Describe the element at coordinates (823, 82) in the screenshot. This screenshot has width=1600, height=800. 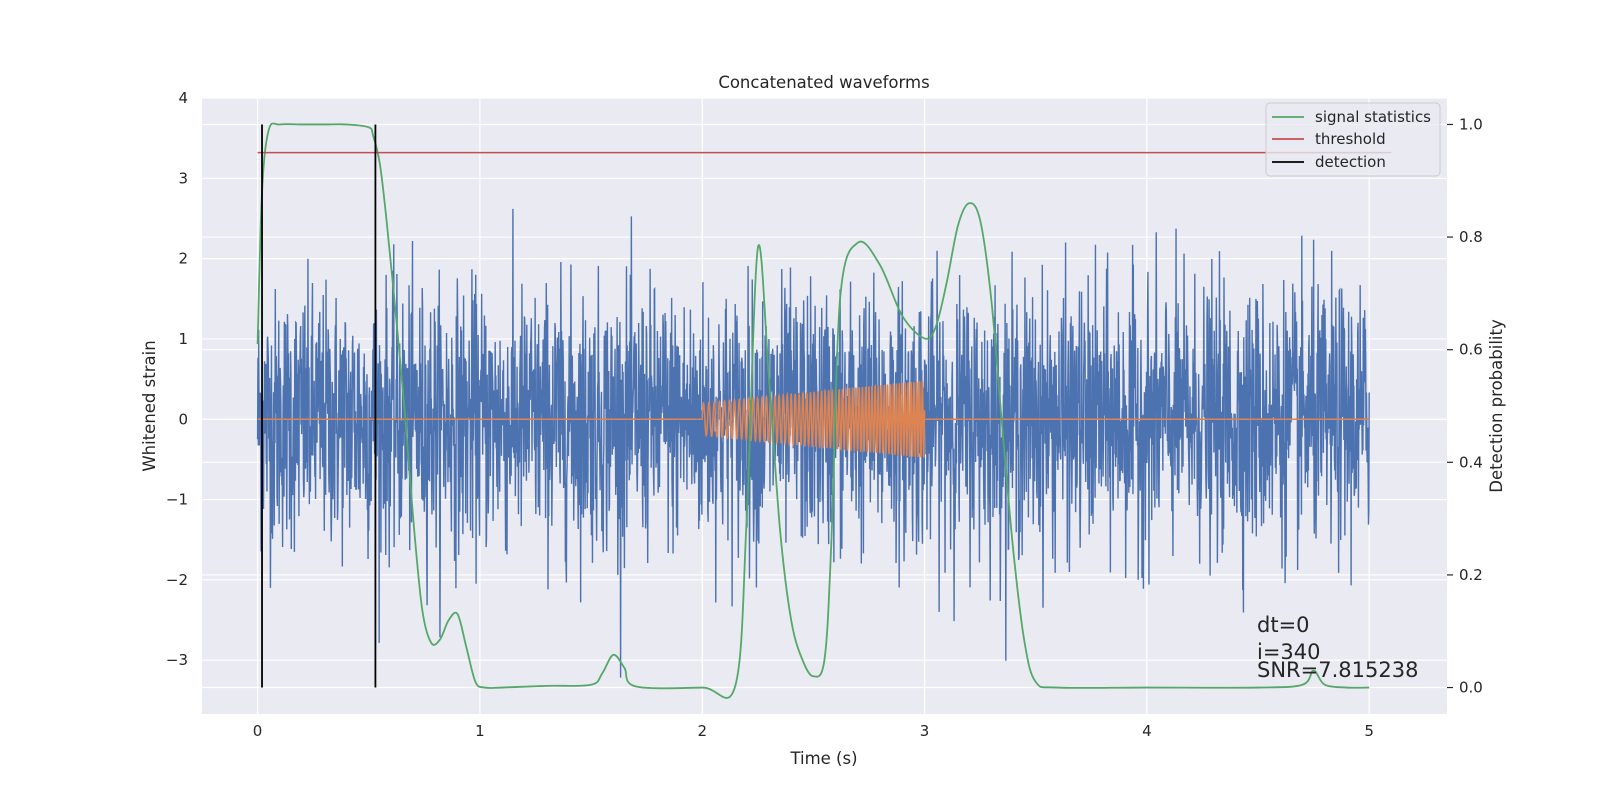
I see `chart-title: Concatenated waveforms` at that location.